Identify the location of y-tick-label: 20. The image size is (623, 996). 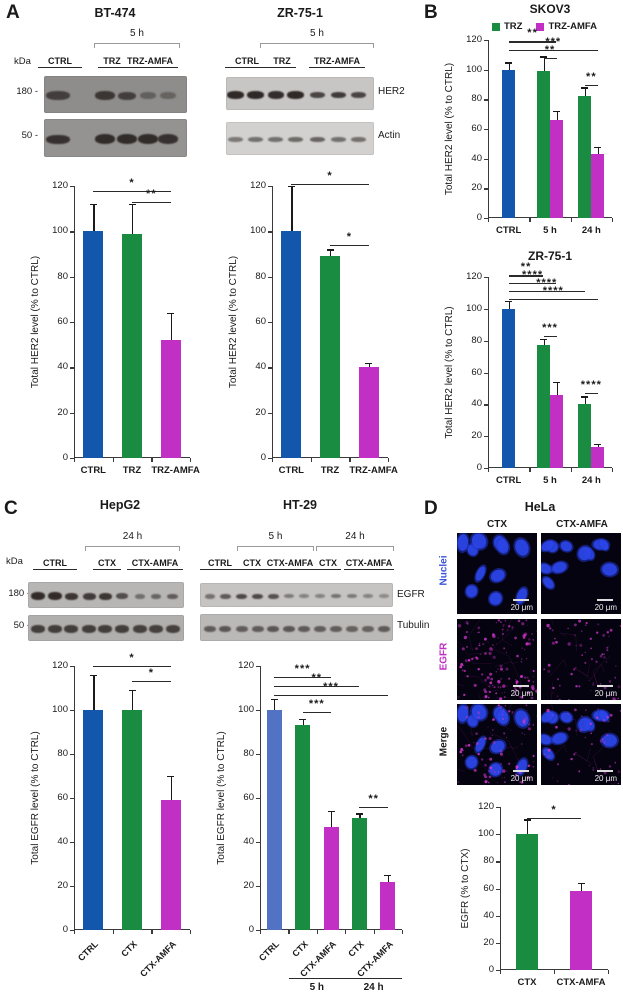
(476, 188).